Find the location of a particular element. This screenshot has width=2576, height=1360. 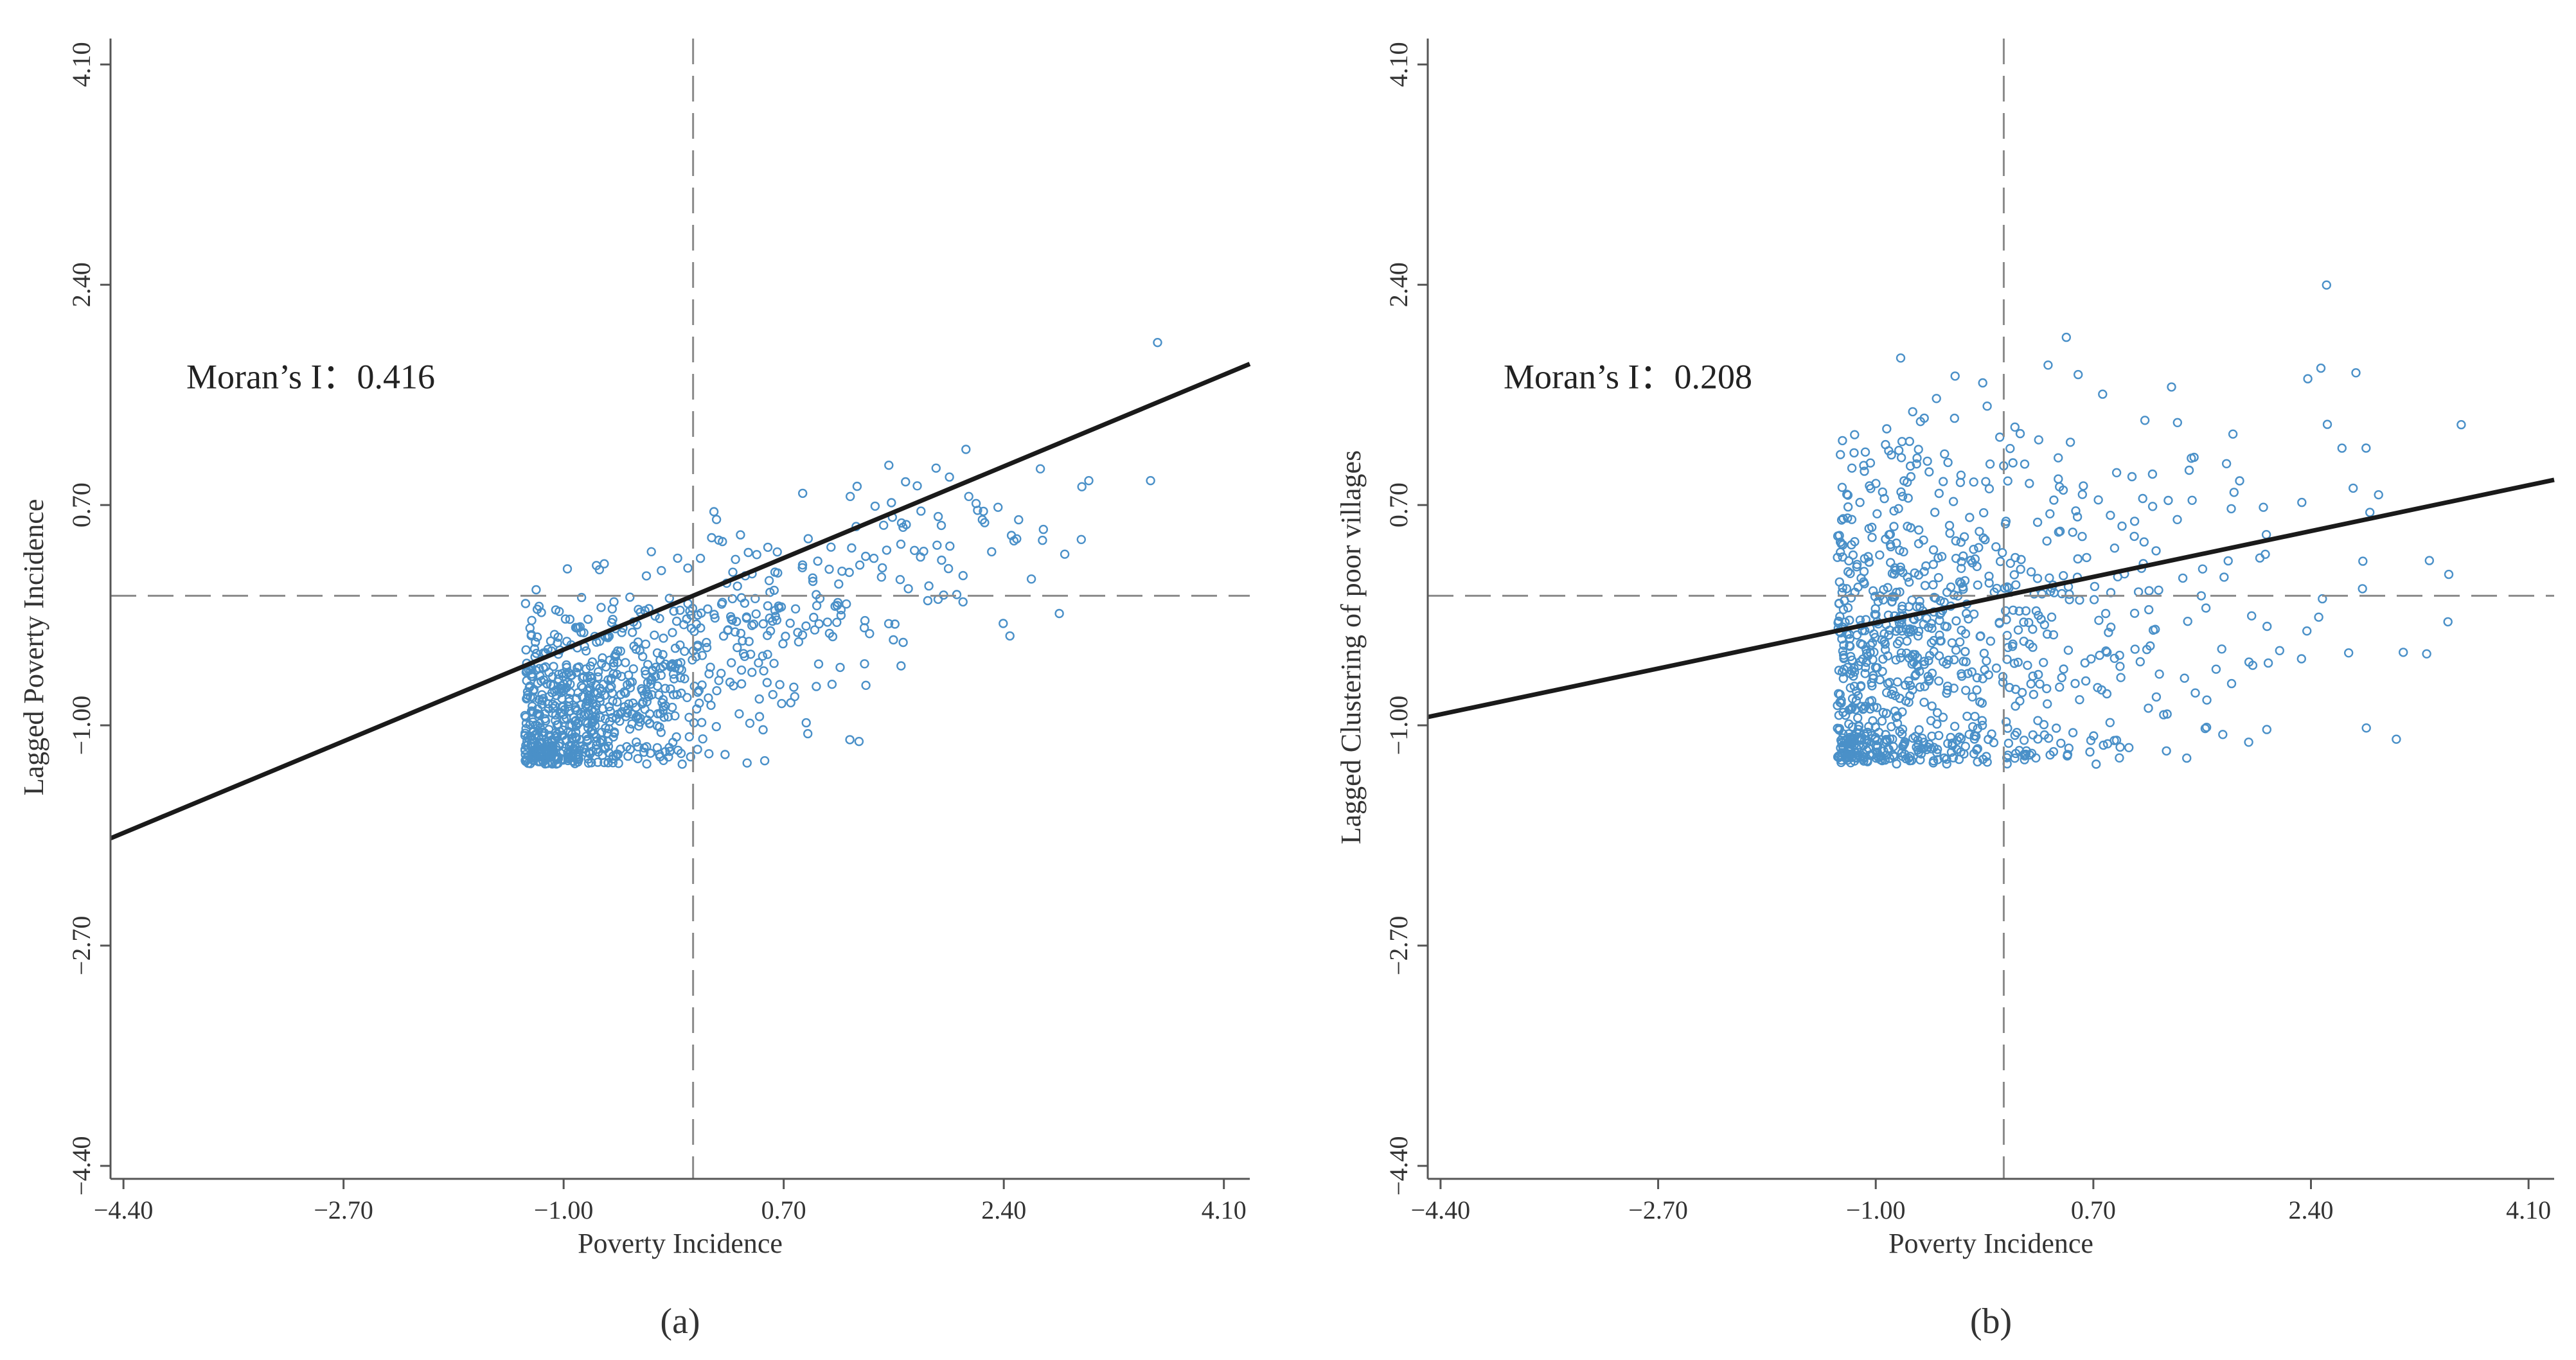

y-tick-label: 0.70 is located at coordinates (82, 504).